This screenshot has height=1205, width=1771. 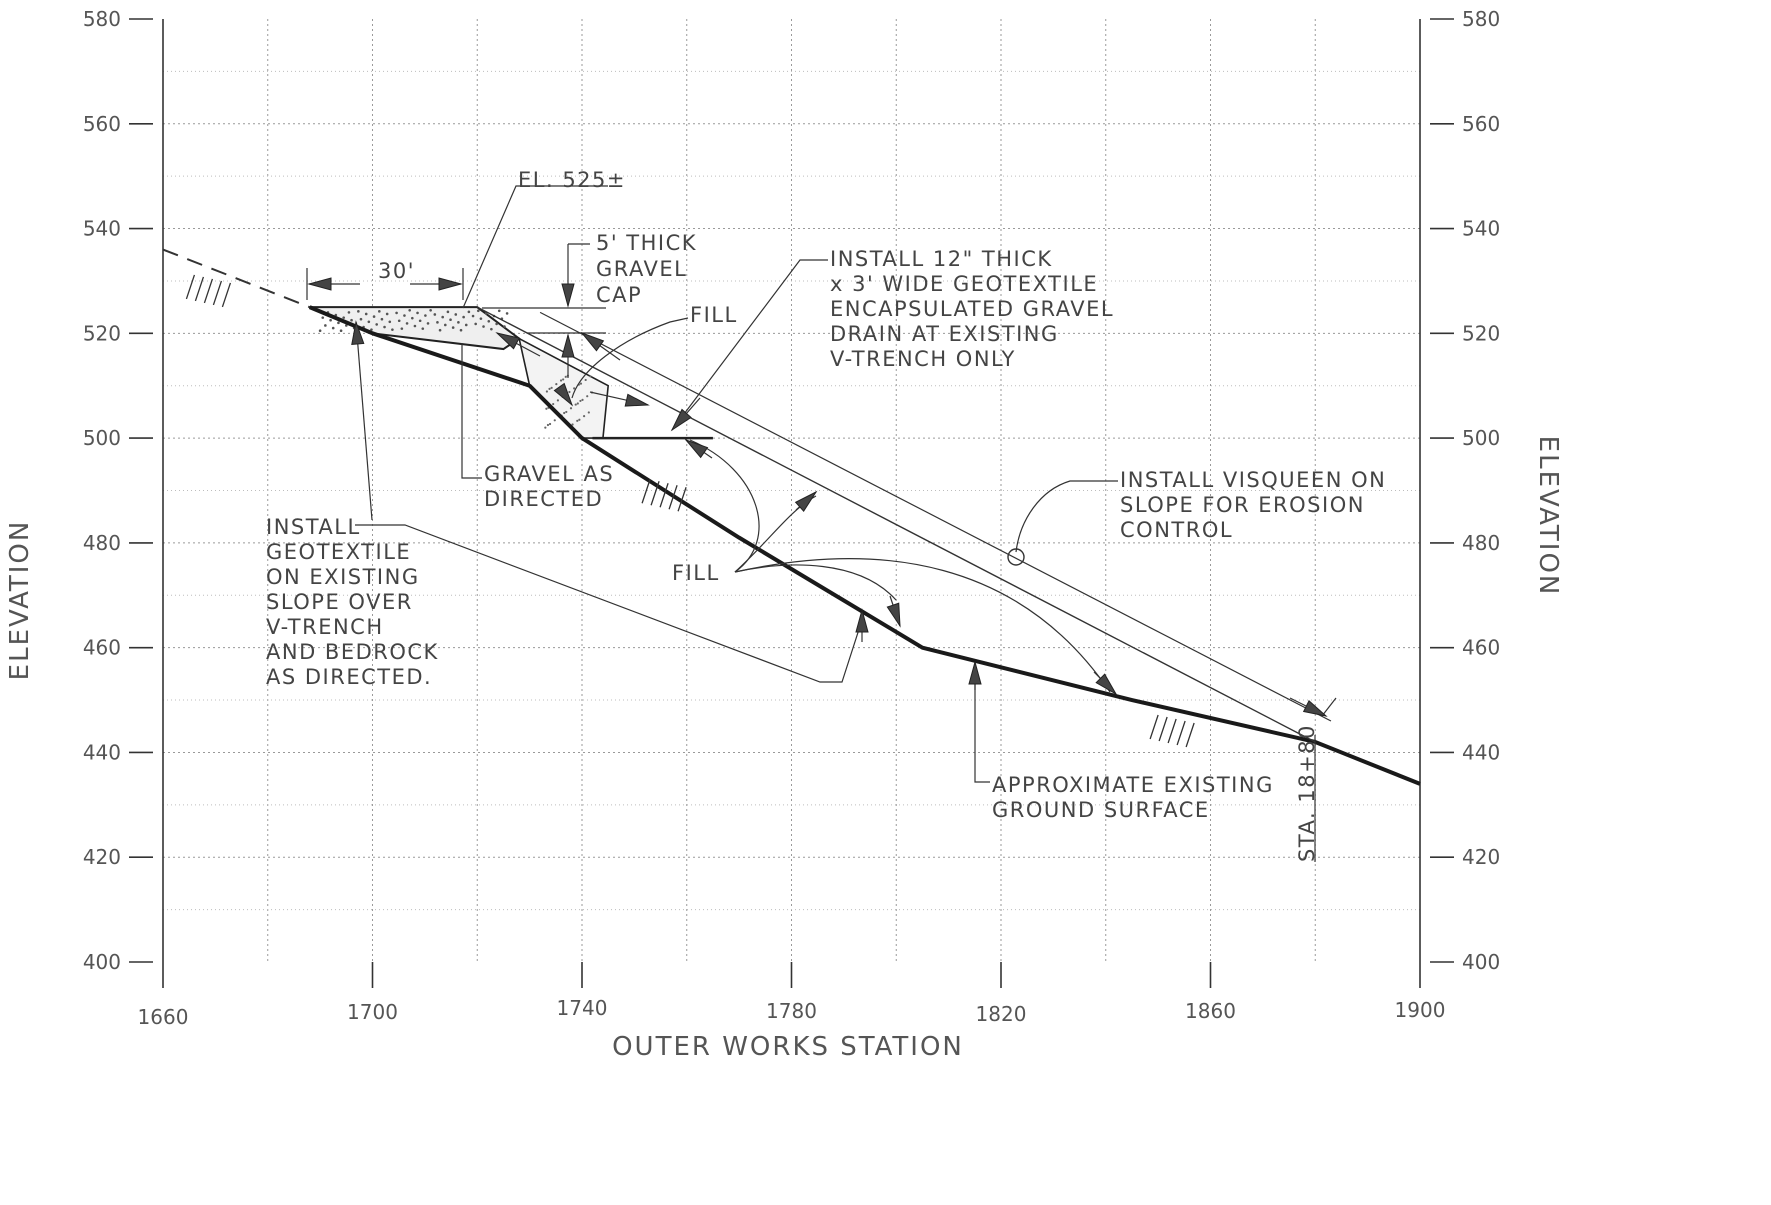 I want to click on x-tick-label: 1740, so click(x=582, y=1008).